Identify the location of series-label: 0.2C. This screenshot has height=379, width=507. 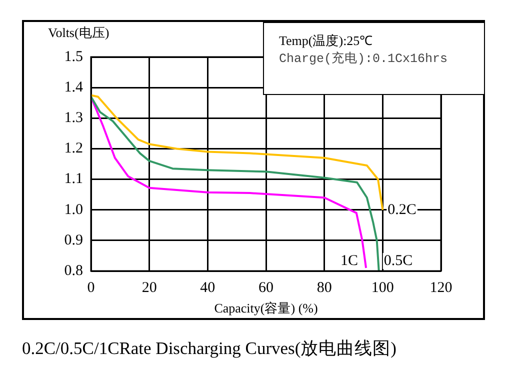
(402, 210).